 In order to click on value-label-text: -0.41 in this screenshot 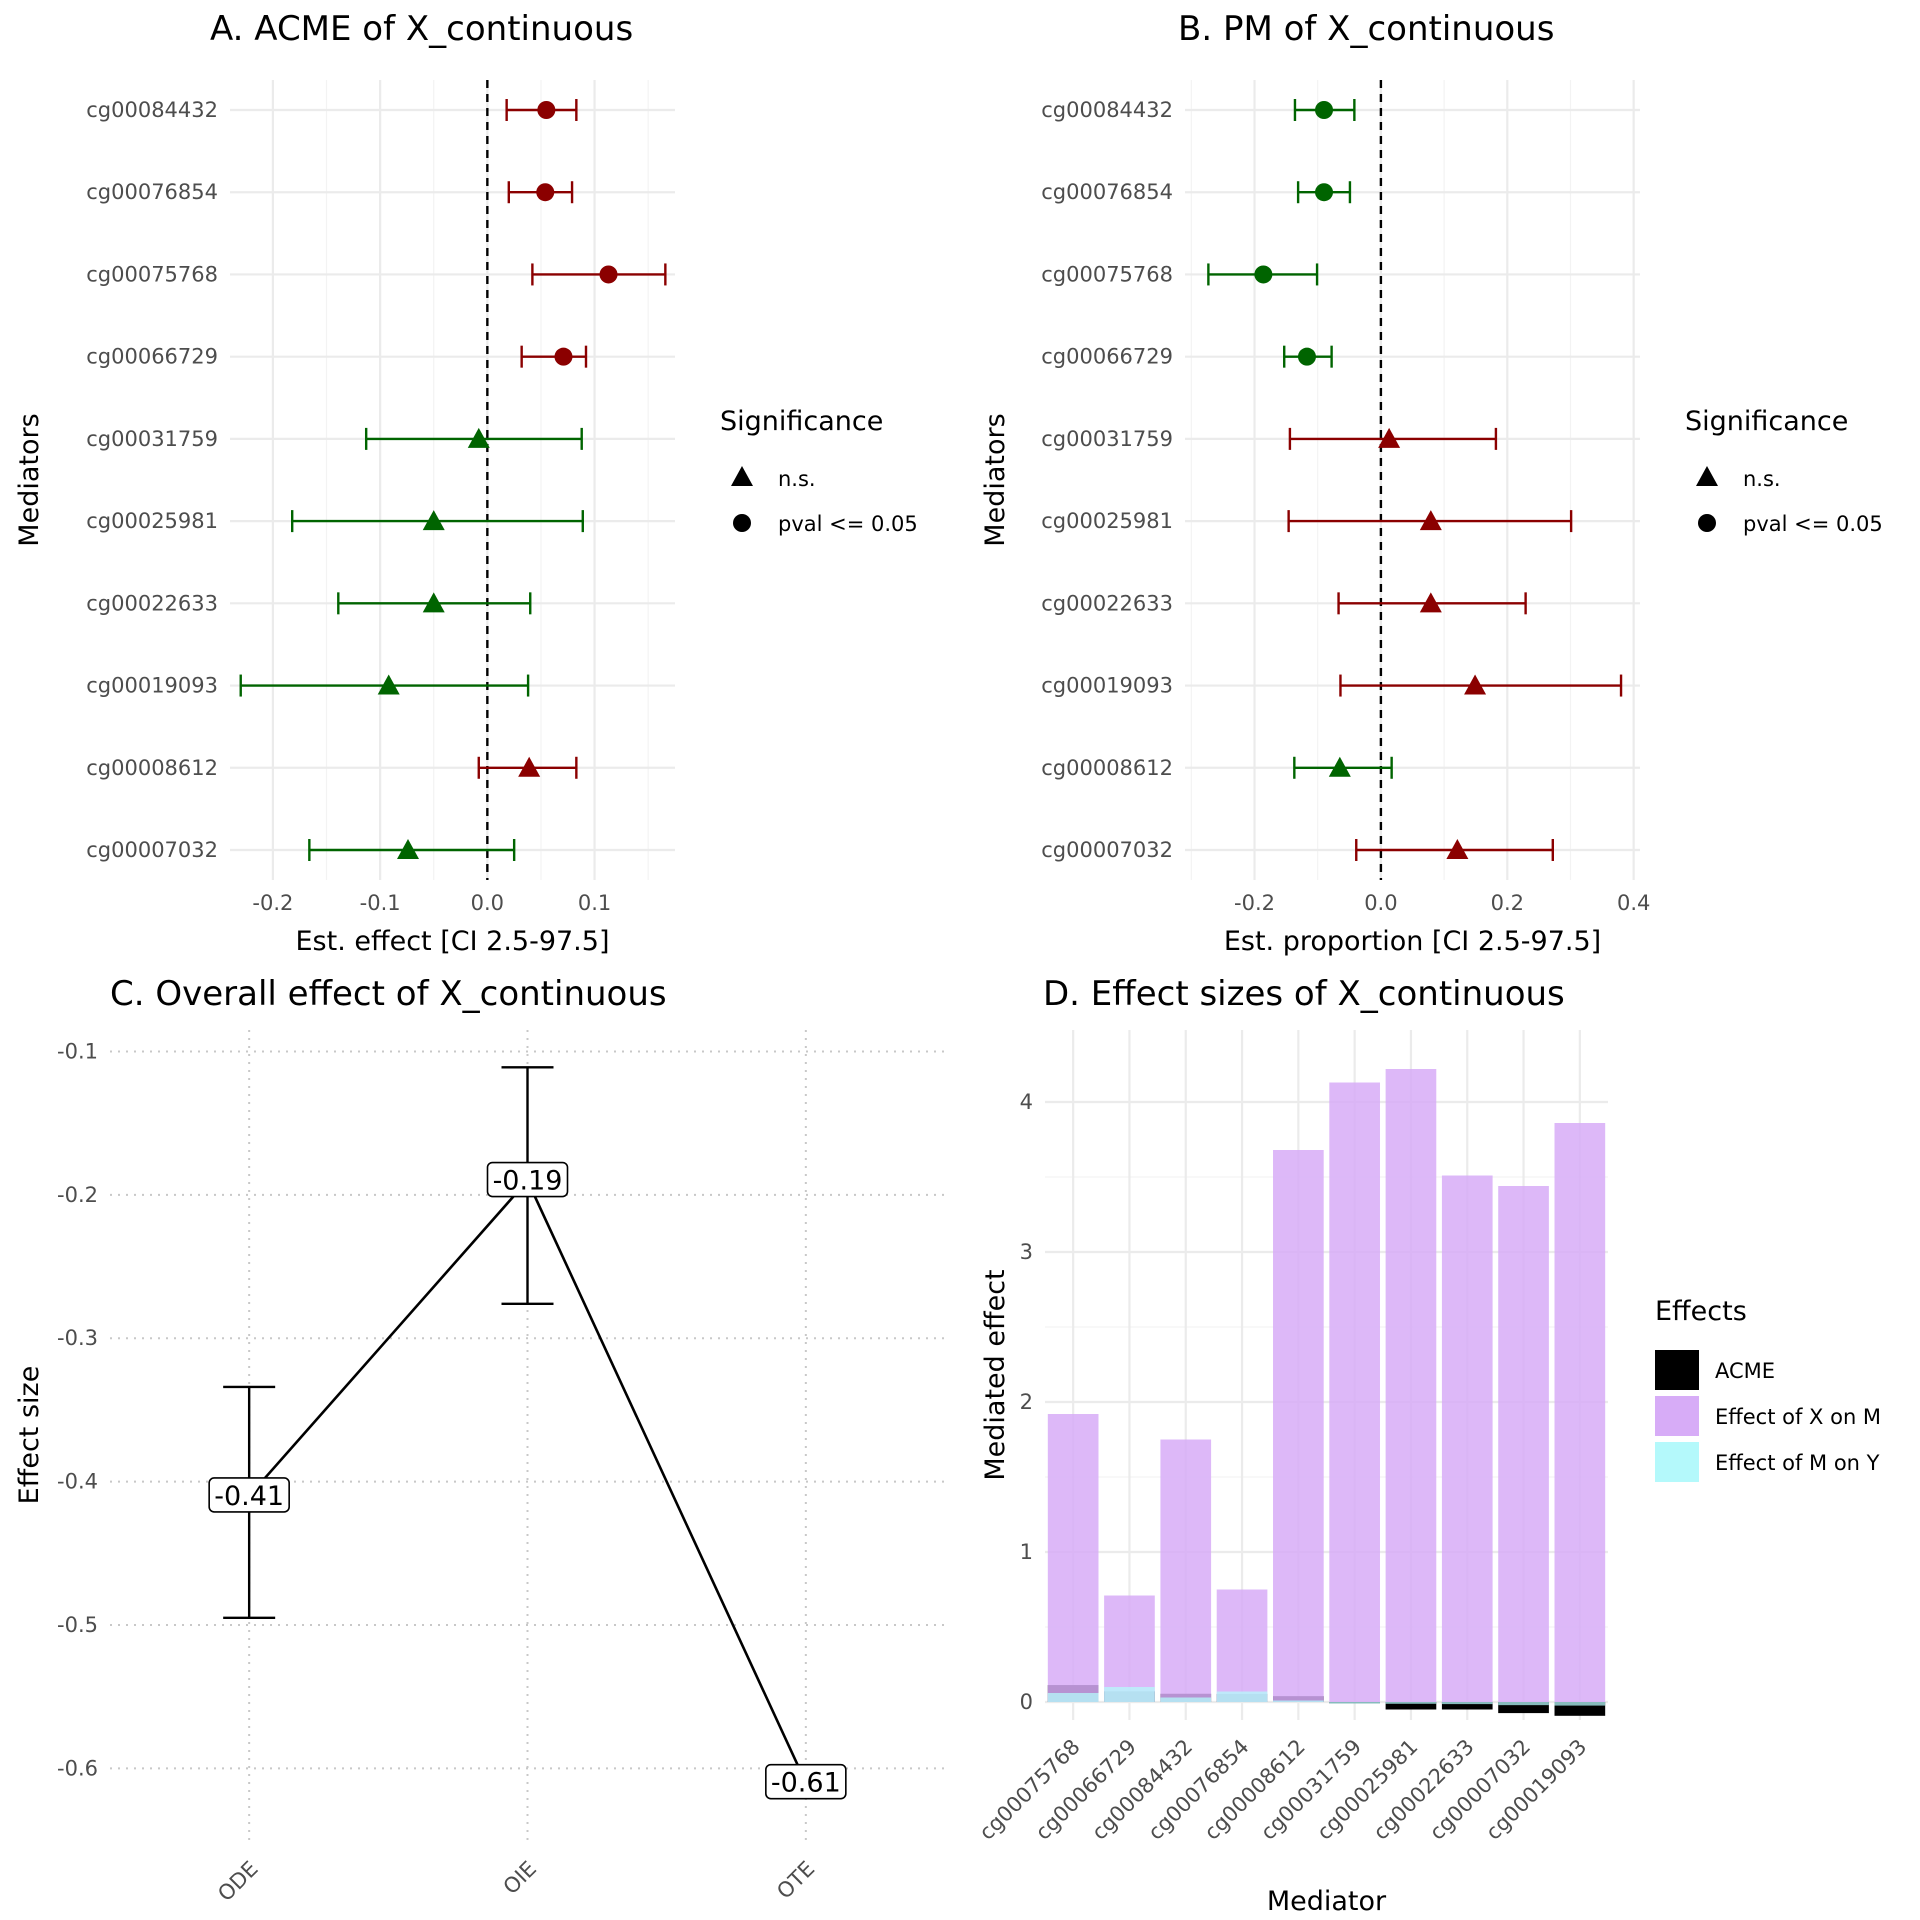, I will do `click(249, 1496)`.